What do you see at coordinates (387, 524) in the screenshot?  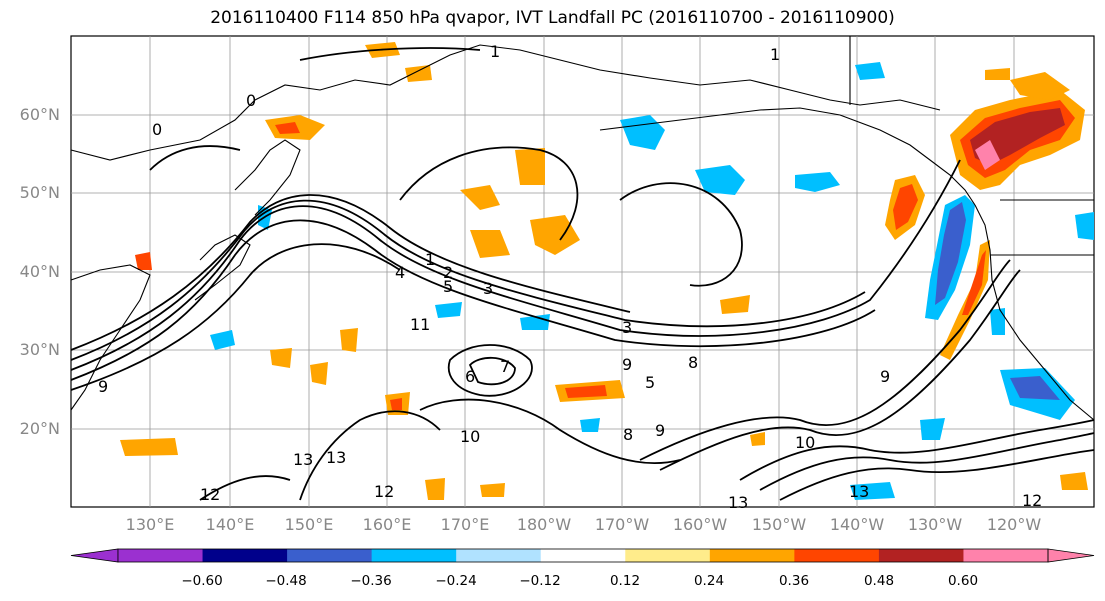 I see `lon-label: 160°E` at bounding box center [387, 524].